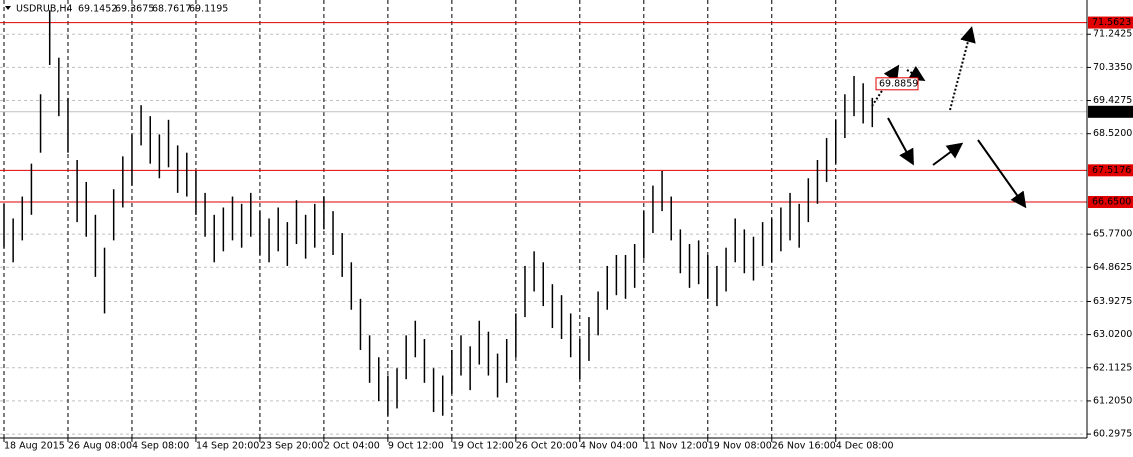 This screenshot has height=457, width=1133. I want to click on annotation-label: 69.8859, so click(898, 83).